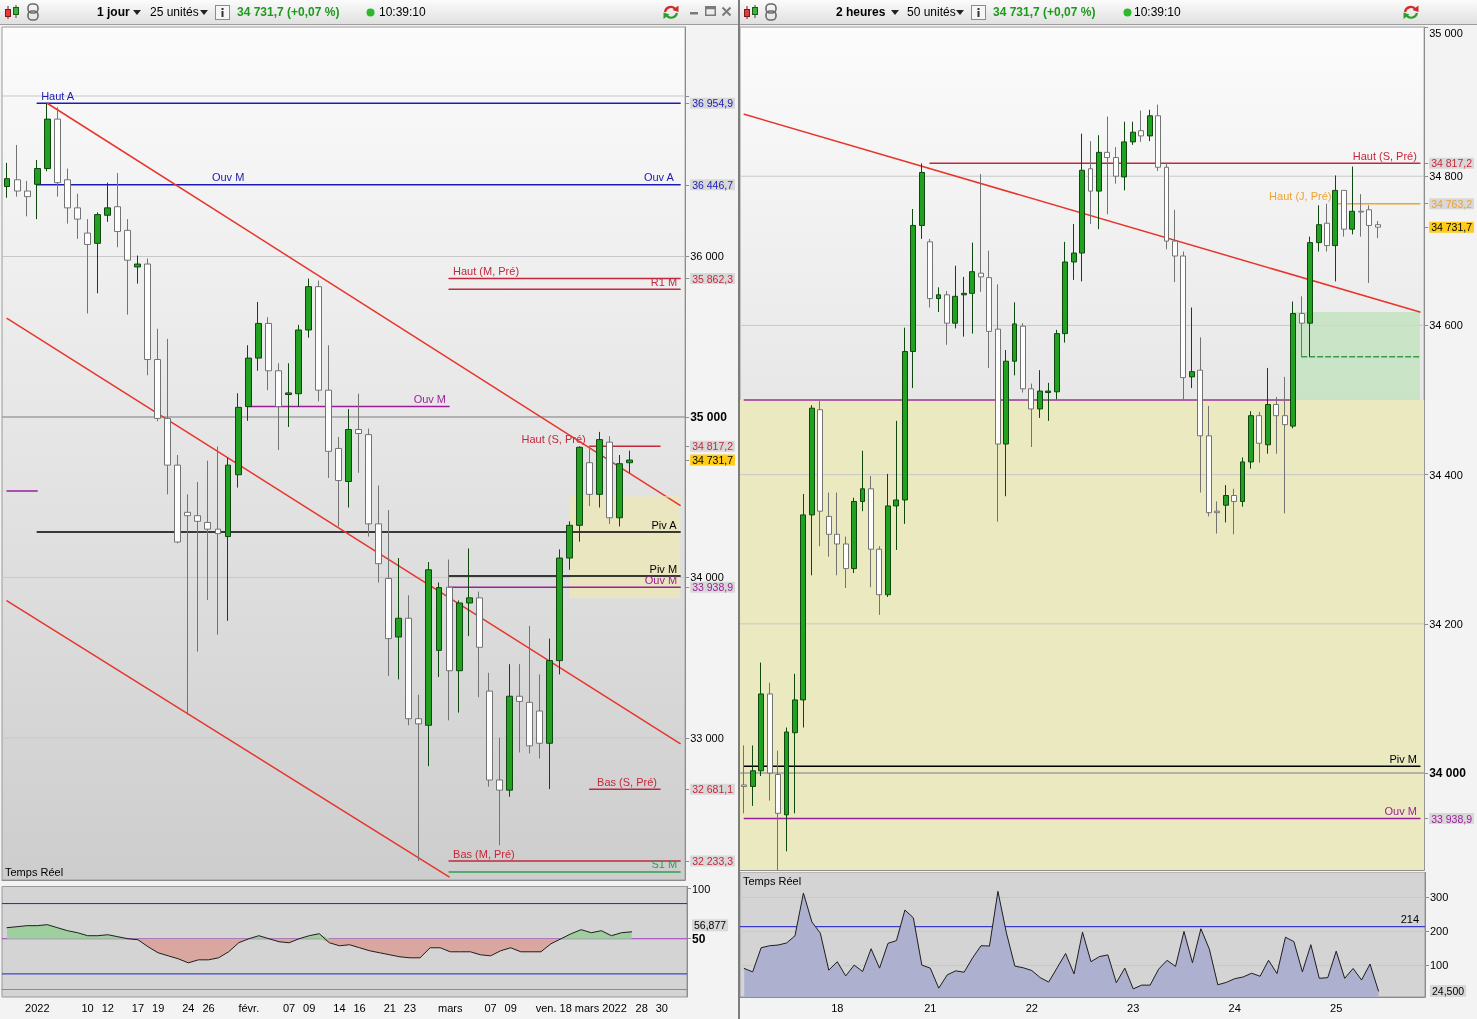 This screenshot has height=1019, width=1477. Describe the element at coordinates (713, 184) in the screenshot. I see `y-tick-label: 36 446,7` at that location.